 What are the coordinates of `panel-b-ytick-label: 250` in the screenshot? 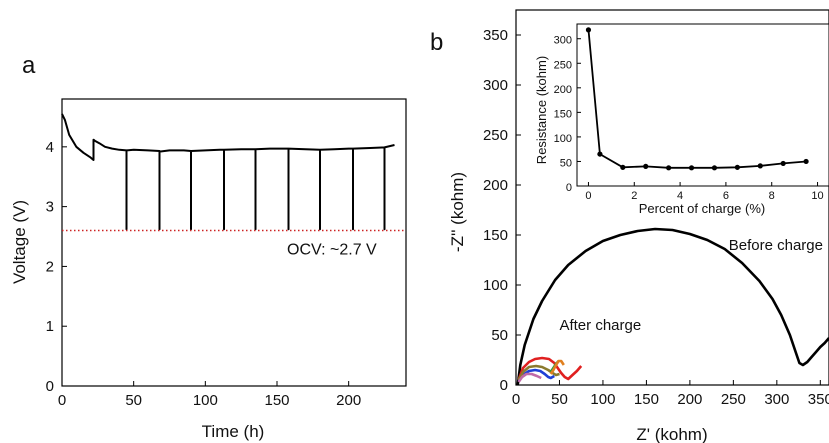 It's located at (495, 135).